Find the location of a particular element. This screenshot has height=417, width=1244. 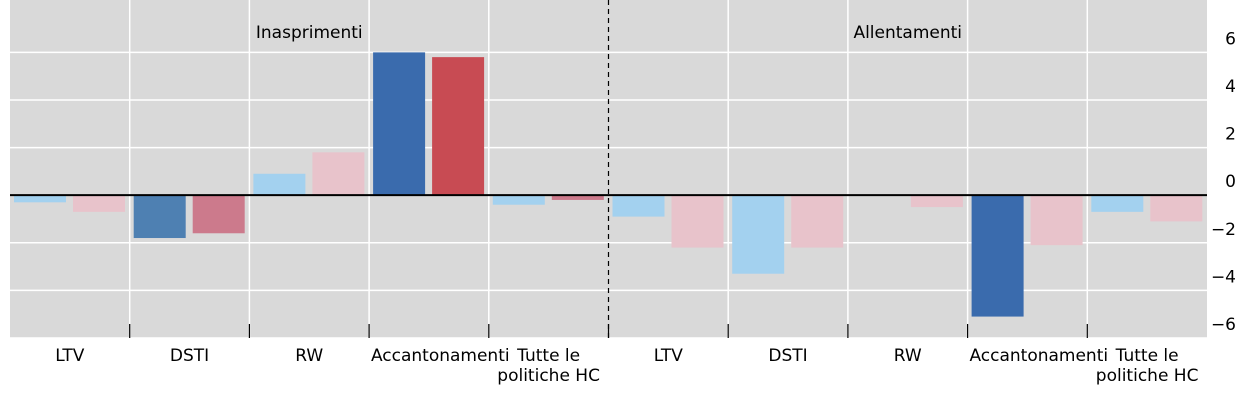

y-tick-label: 6 is located at coordinates (1230, 39).